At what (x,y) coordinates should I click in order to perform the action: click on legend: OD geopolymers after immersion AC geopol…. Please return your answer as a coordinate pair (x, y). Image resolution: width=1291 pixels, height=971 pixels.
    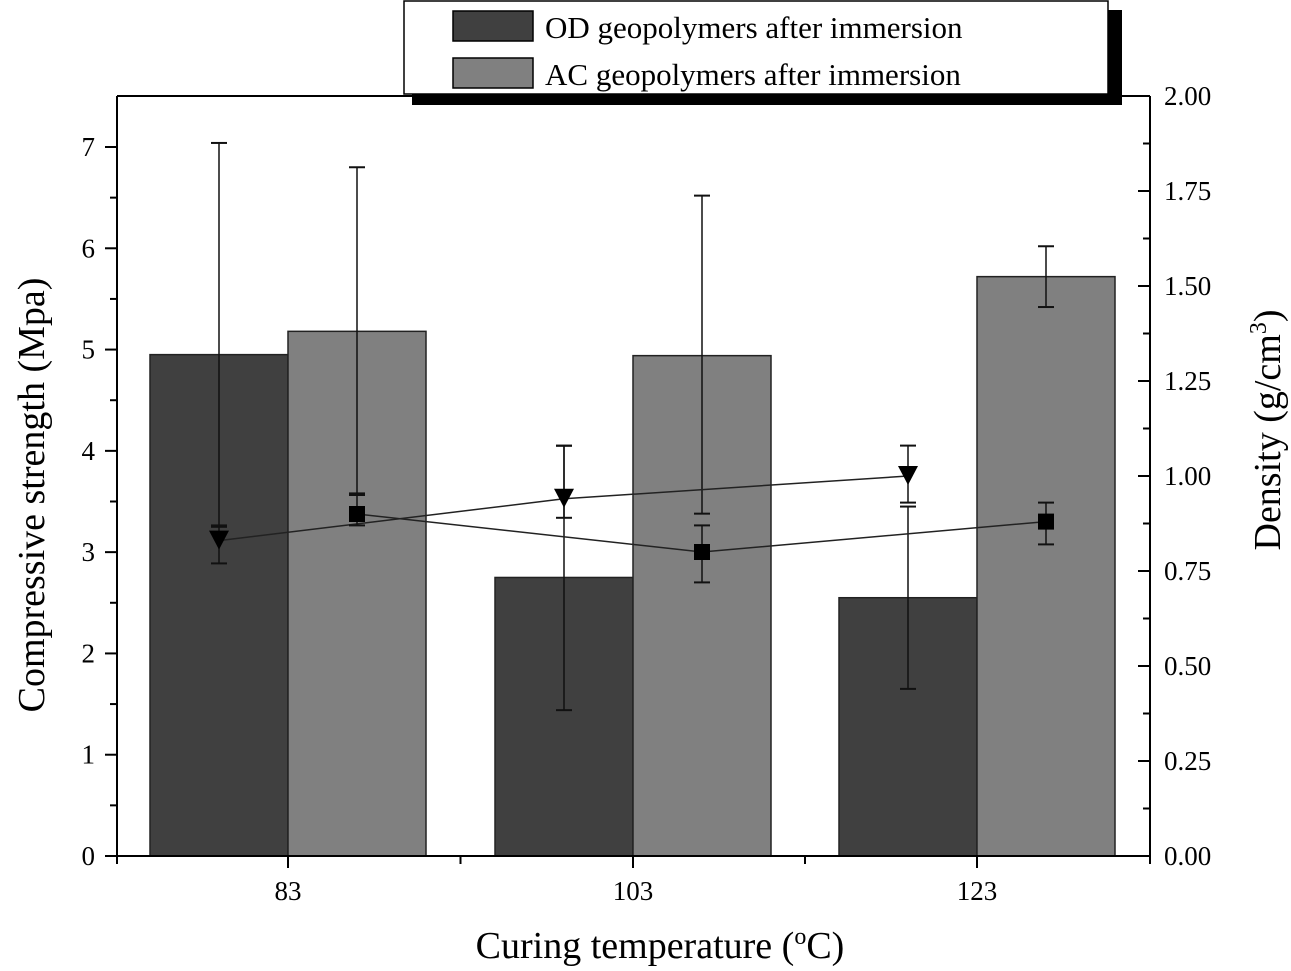
    Looking at the image, I should click on (762, 52).